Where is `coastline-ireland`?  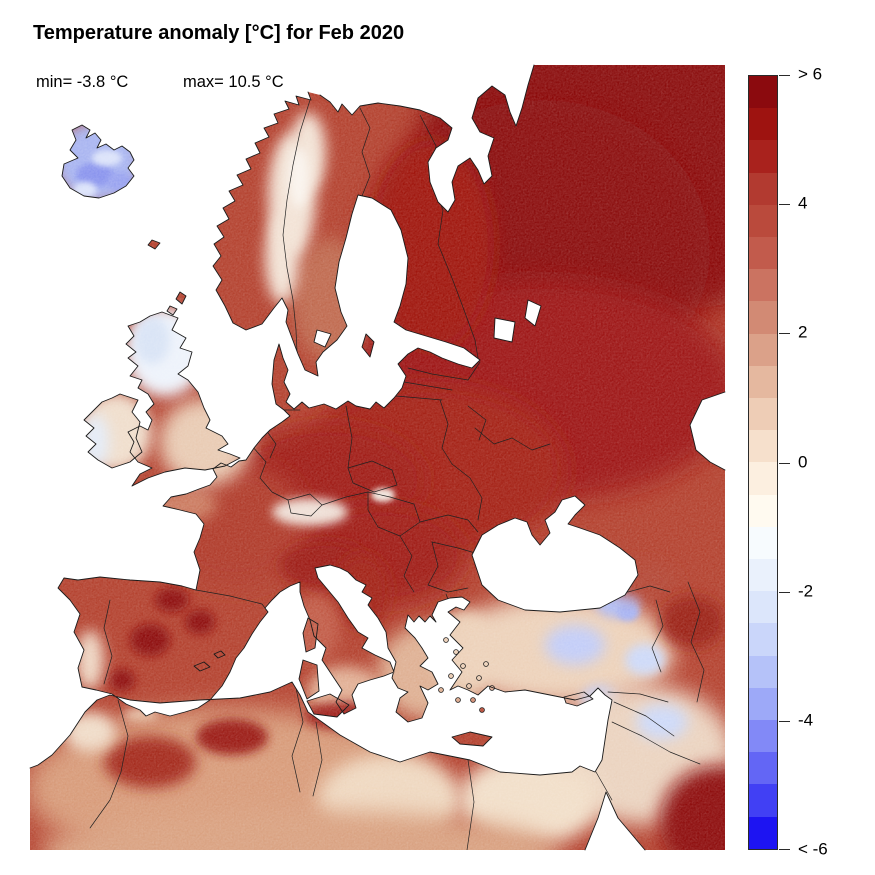 coastline-ireland is located at coordinates (113, 431).